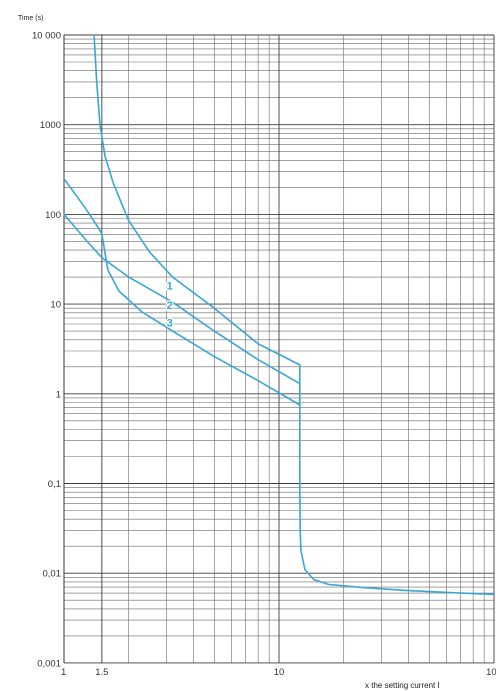 The image size is (496, 691). What do you see at coordinates (101, 672) in the screenshot?
I see `x-tick-label: 1.5` at bounding box center [101, 672].